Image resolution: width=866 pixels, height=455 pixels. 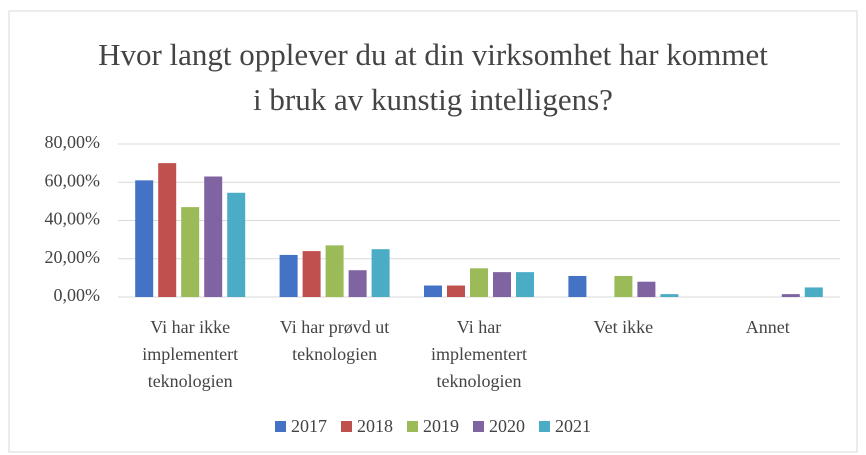 I want to click on y-tick-label: 40,00%, so click(x=73, y=219).